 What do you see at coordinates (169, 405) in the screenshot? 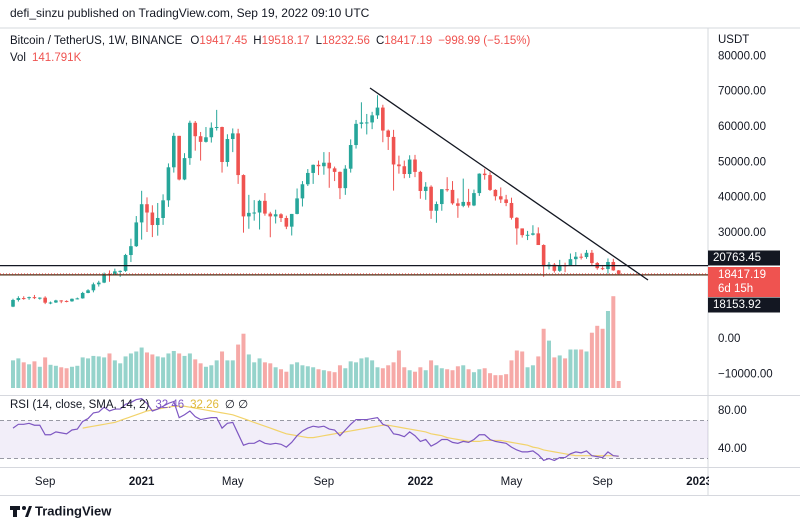
I see `rsi-value: 32.46` at bounding box center [169, 405].